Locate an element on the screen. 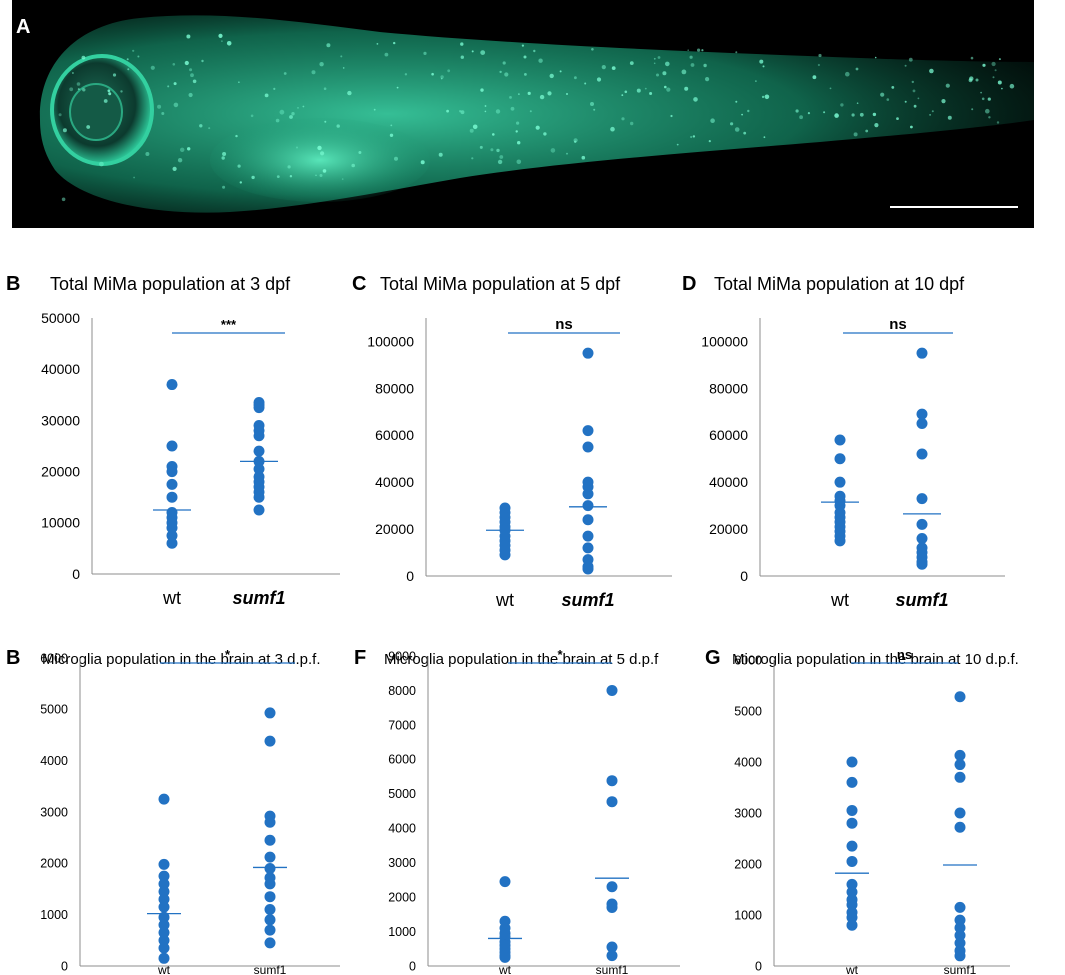 The height and width of the screenshot is (975, 1065). y-tick-label: 50000 is located at coordinates (60, 318).